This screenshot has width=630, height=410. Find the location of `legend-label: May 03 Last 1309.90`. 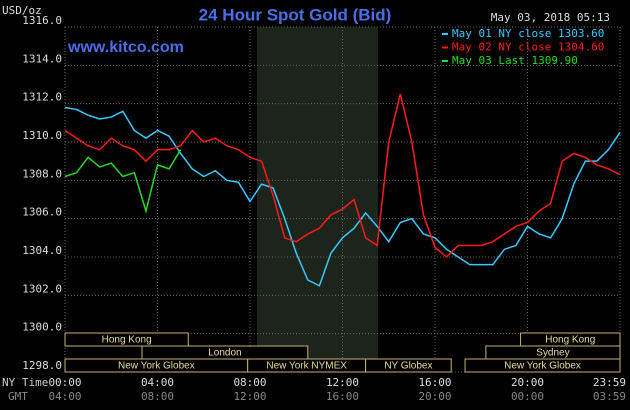

legend-label: May 03 Last 1309.90 is located at coordinates (515, 60).